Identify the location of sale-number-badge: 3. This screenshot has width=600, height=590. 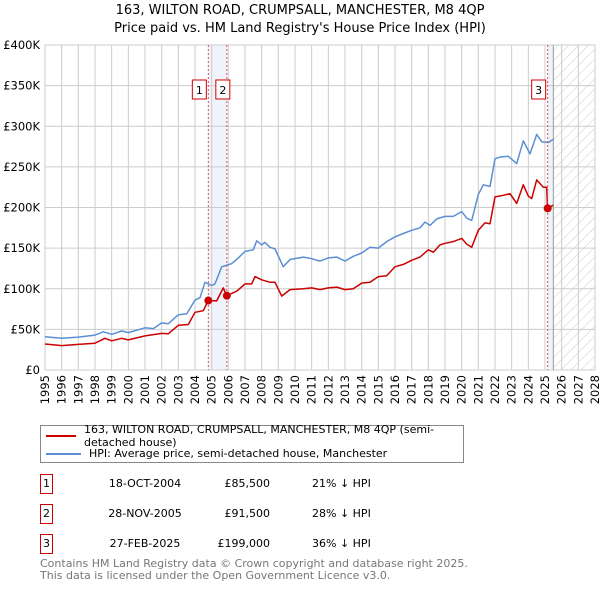
(46, 544).